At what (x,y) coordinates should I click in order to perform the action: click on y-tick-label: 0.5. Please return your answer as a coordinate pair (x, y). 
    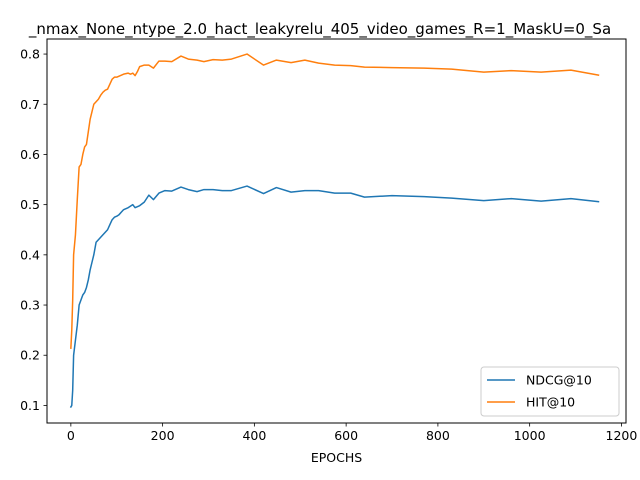
    Looking at the image, I should click on (30, 204).